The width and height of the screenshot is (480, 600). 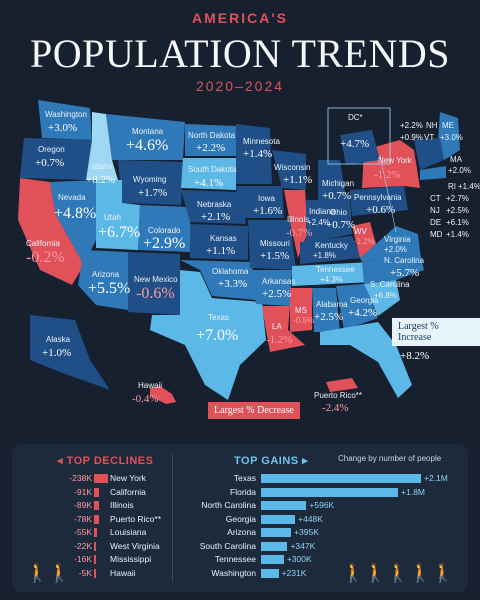 What do you see at coordinates (324, 255) in the screenshot?
I see `label-ky-val: +1.8%` at bounding box center [324, 255].